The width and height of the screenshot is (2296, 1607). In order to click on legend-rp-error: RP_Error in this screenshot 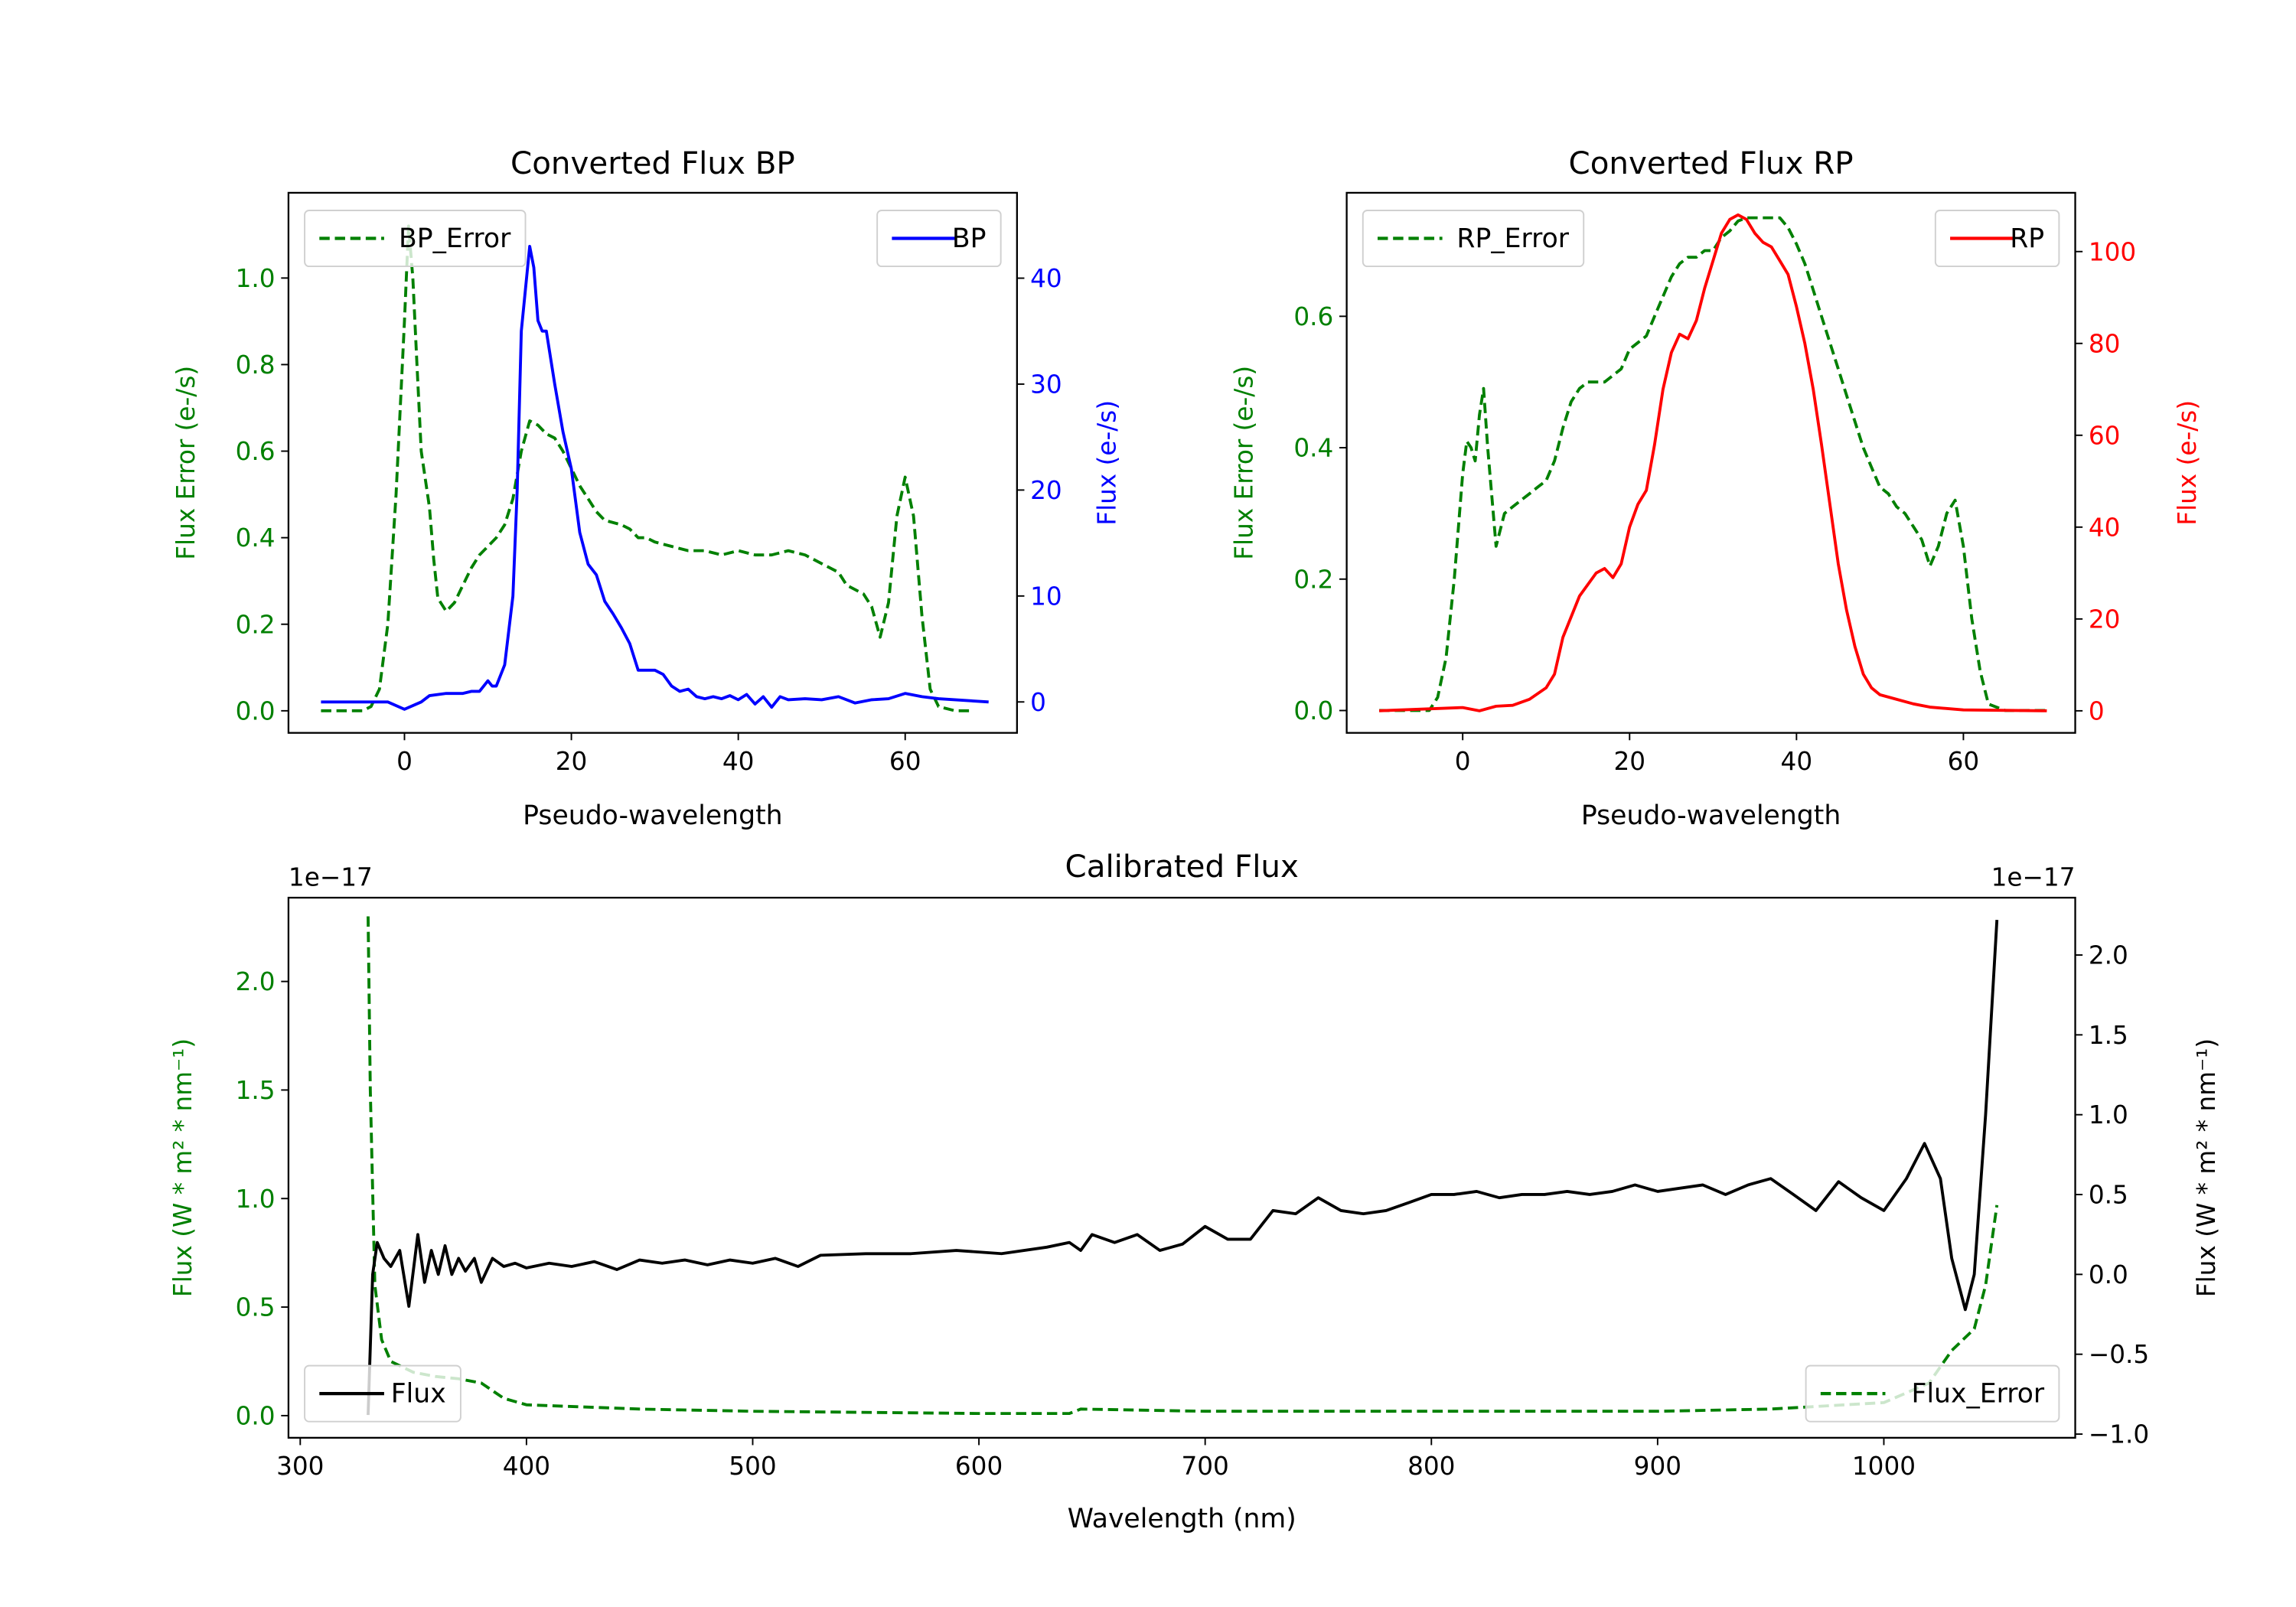, I will do `click(1473, 239)`.